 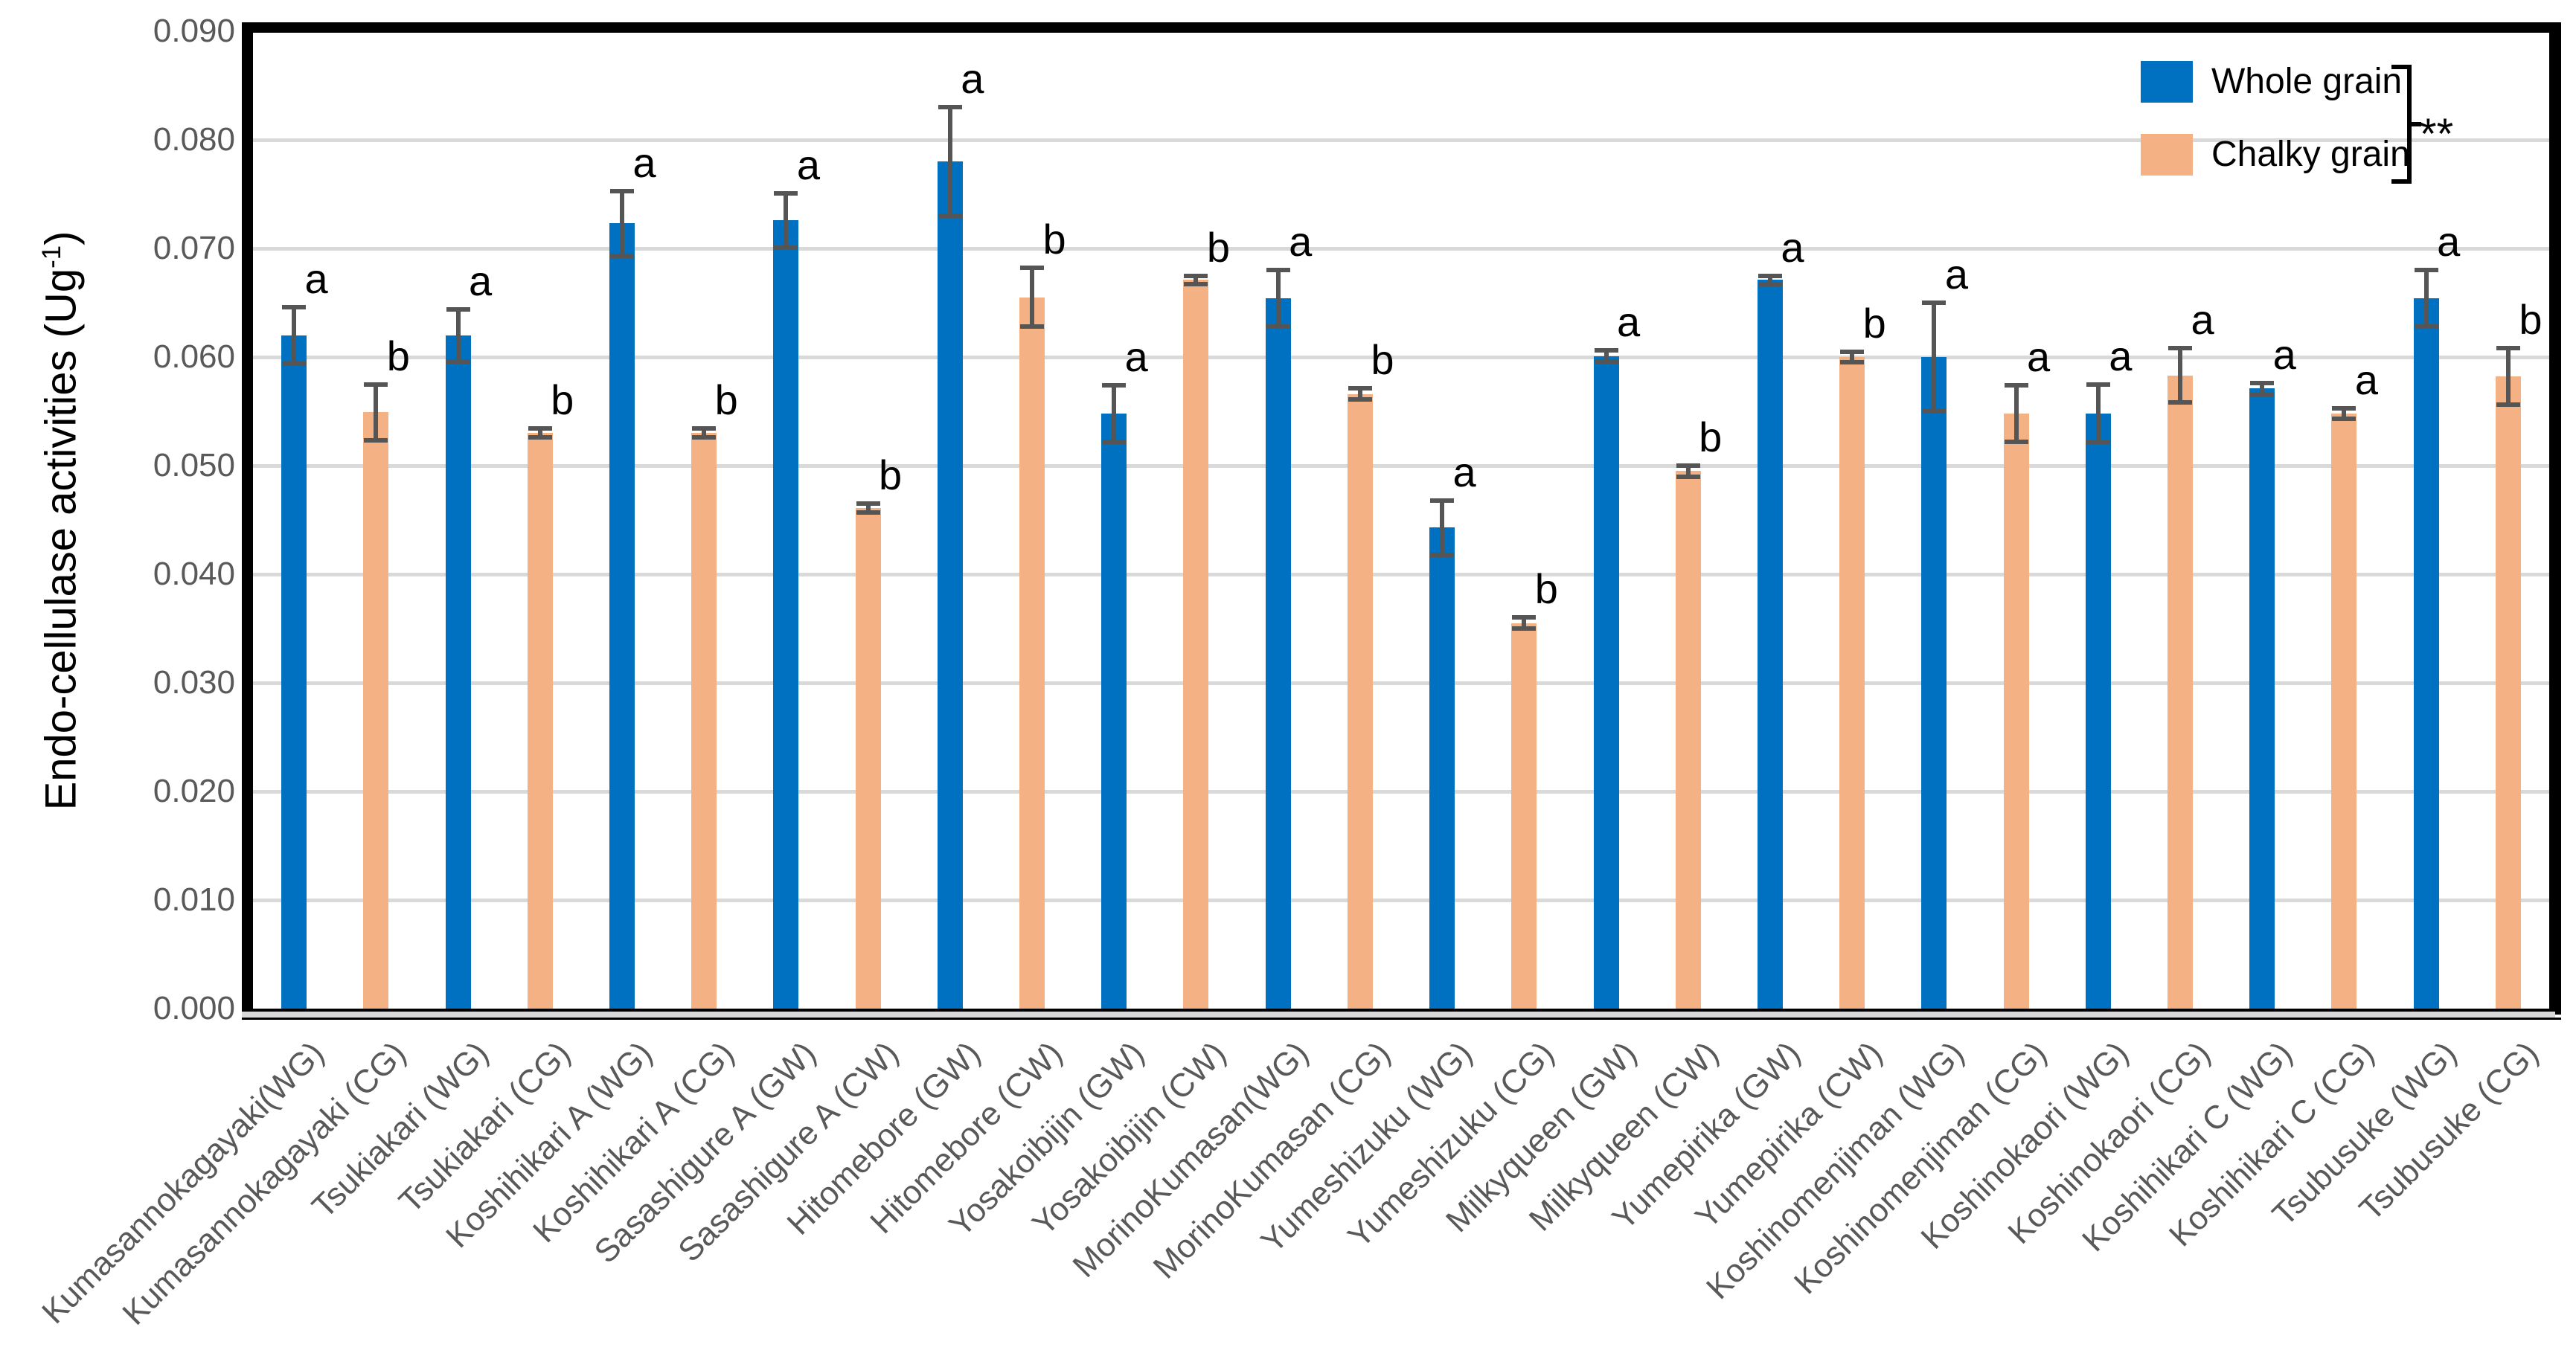 What do you see at coordinates (194, 31) in the screenshot?
I see `y-tick-label: 0.090` at bounding box center [194, 31].